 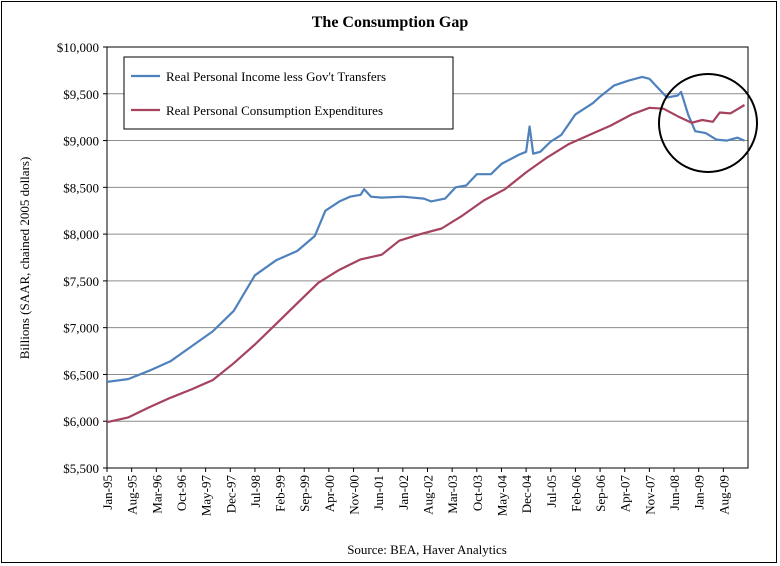 What do you see at coordinates (304, 493) in the screenshot?
I see `x-tick-label: Sep-99` at bounding box center [304, 493].